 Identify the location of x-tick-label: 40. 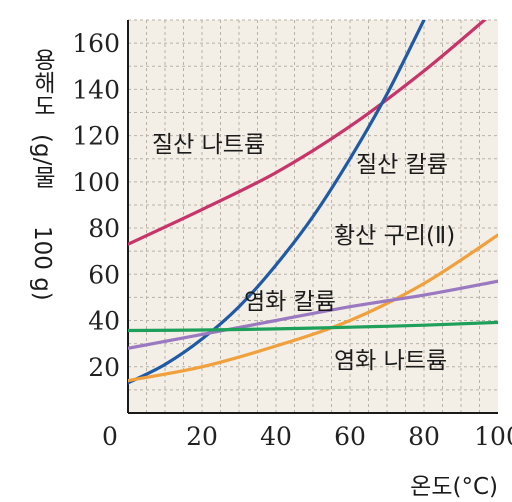
(276, 436).